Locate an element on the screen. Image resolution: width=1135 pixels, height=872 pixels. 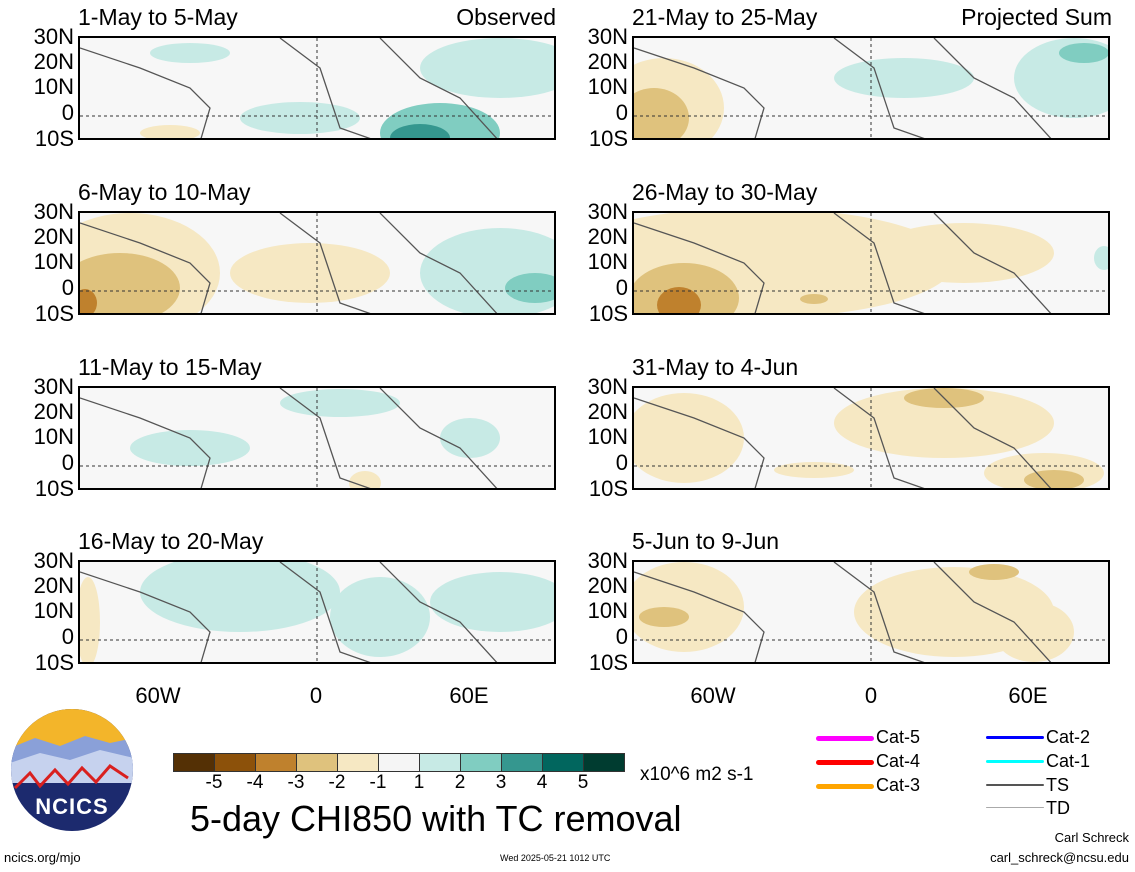
map-panel: 5-Jun to 9-Jun is located at coordinates (871, 596).